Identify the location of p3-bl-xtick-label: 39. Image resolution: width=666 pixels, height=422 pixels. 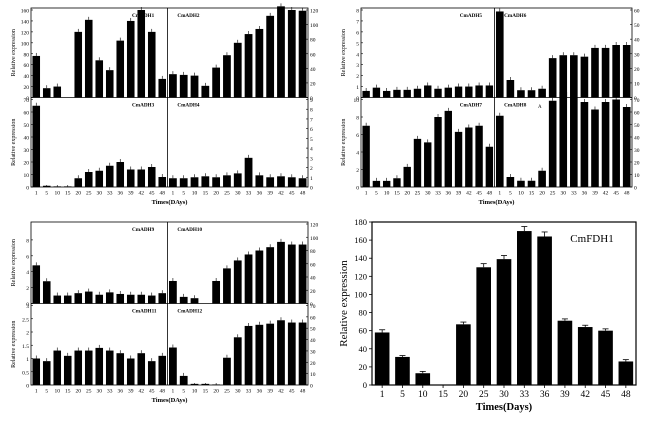
(131, 392).